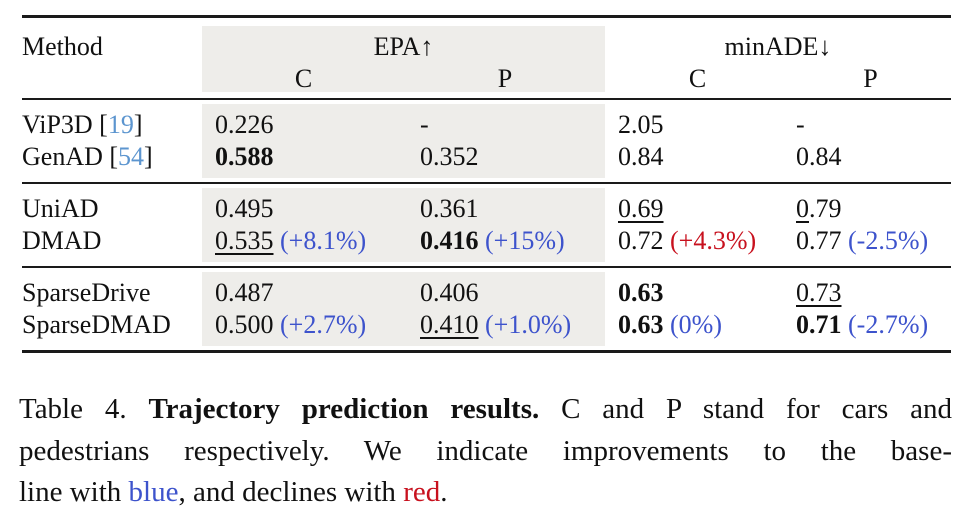  I want to click on value-segment: (+1.0%), so click(528, 324).